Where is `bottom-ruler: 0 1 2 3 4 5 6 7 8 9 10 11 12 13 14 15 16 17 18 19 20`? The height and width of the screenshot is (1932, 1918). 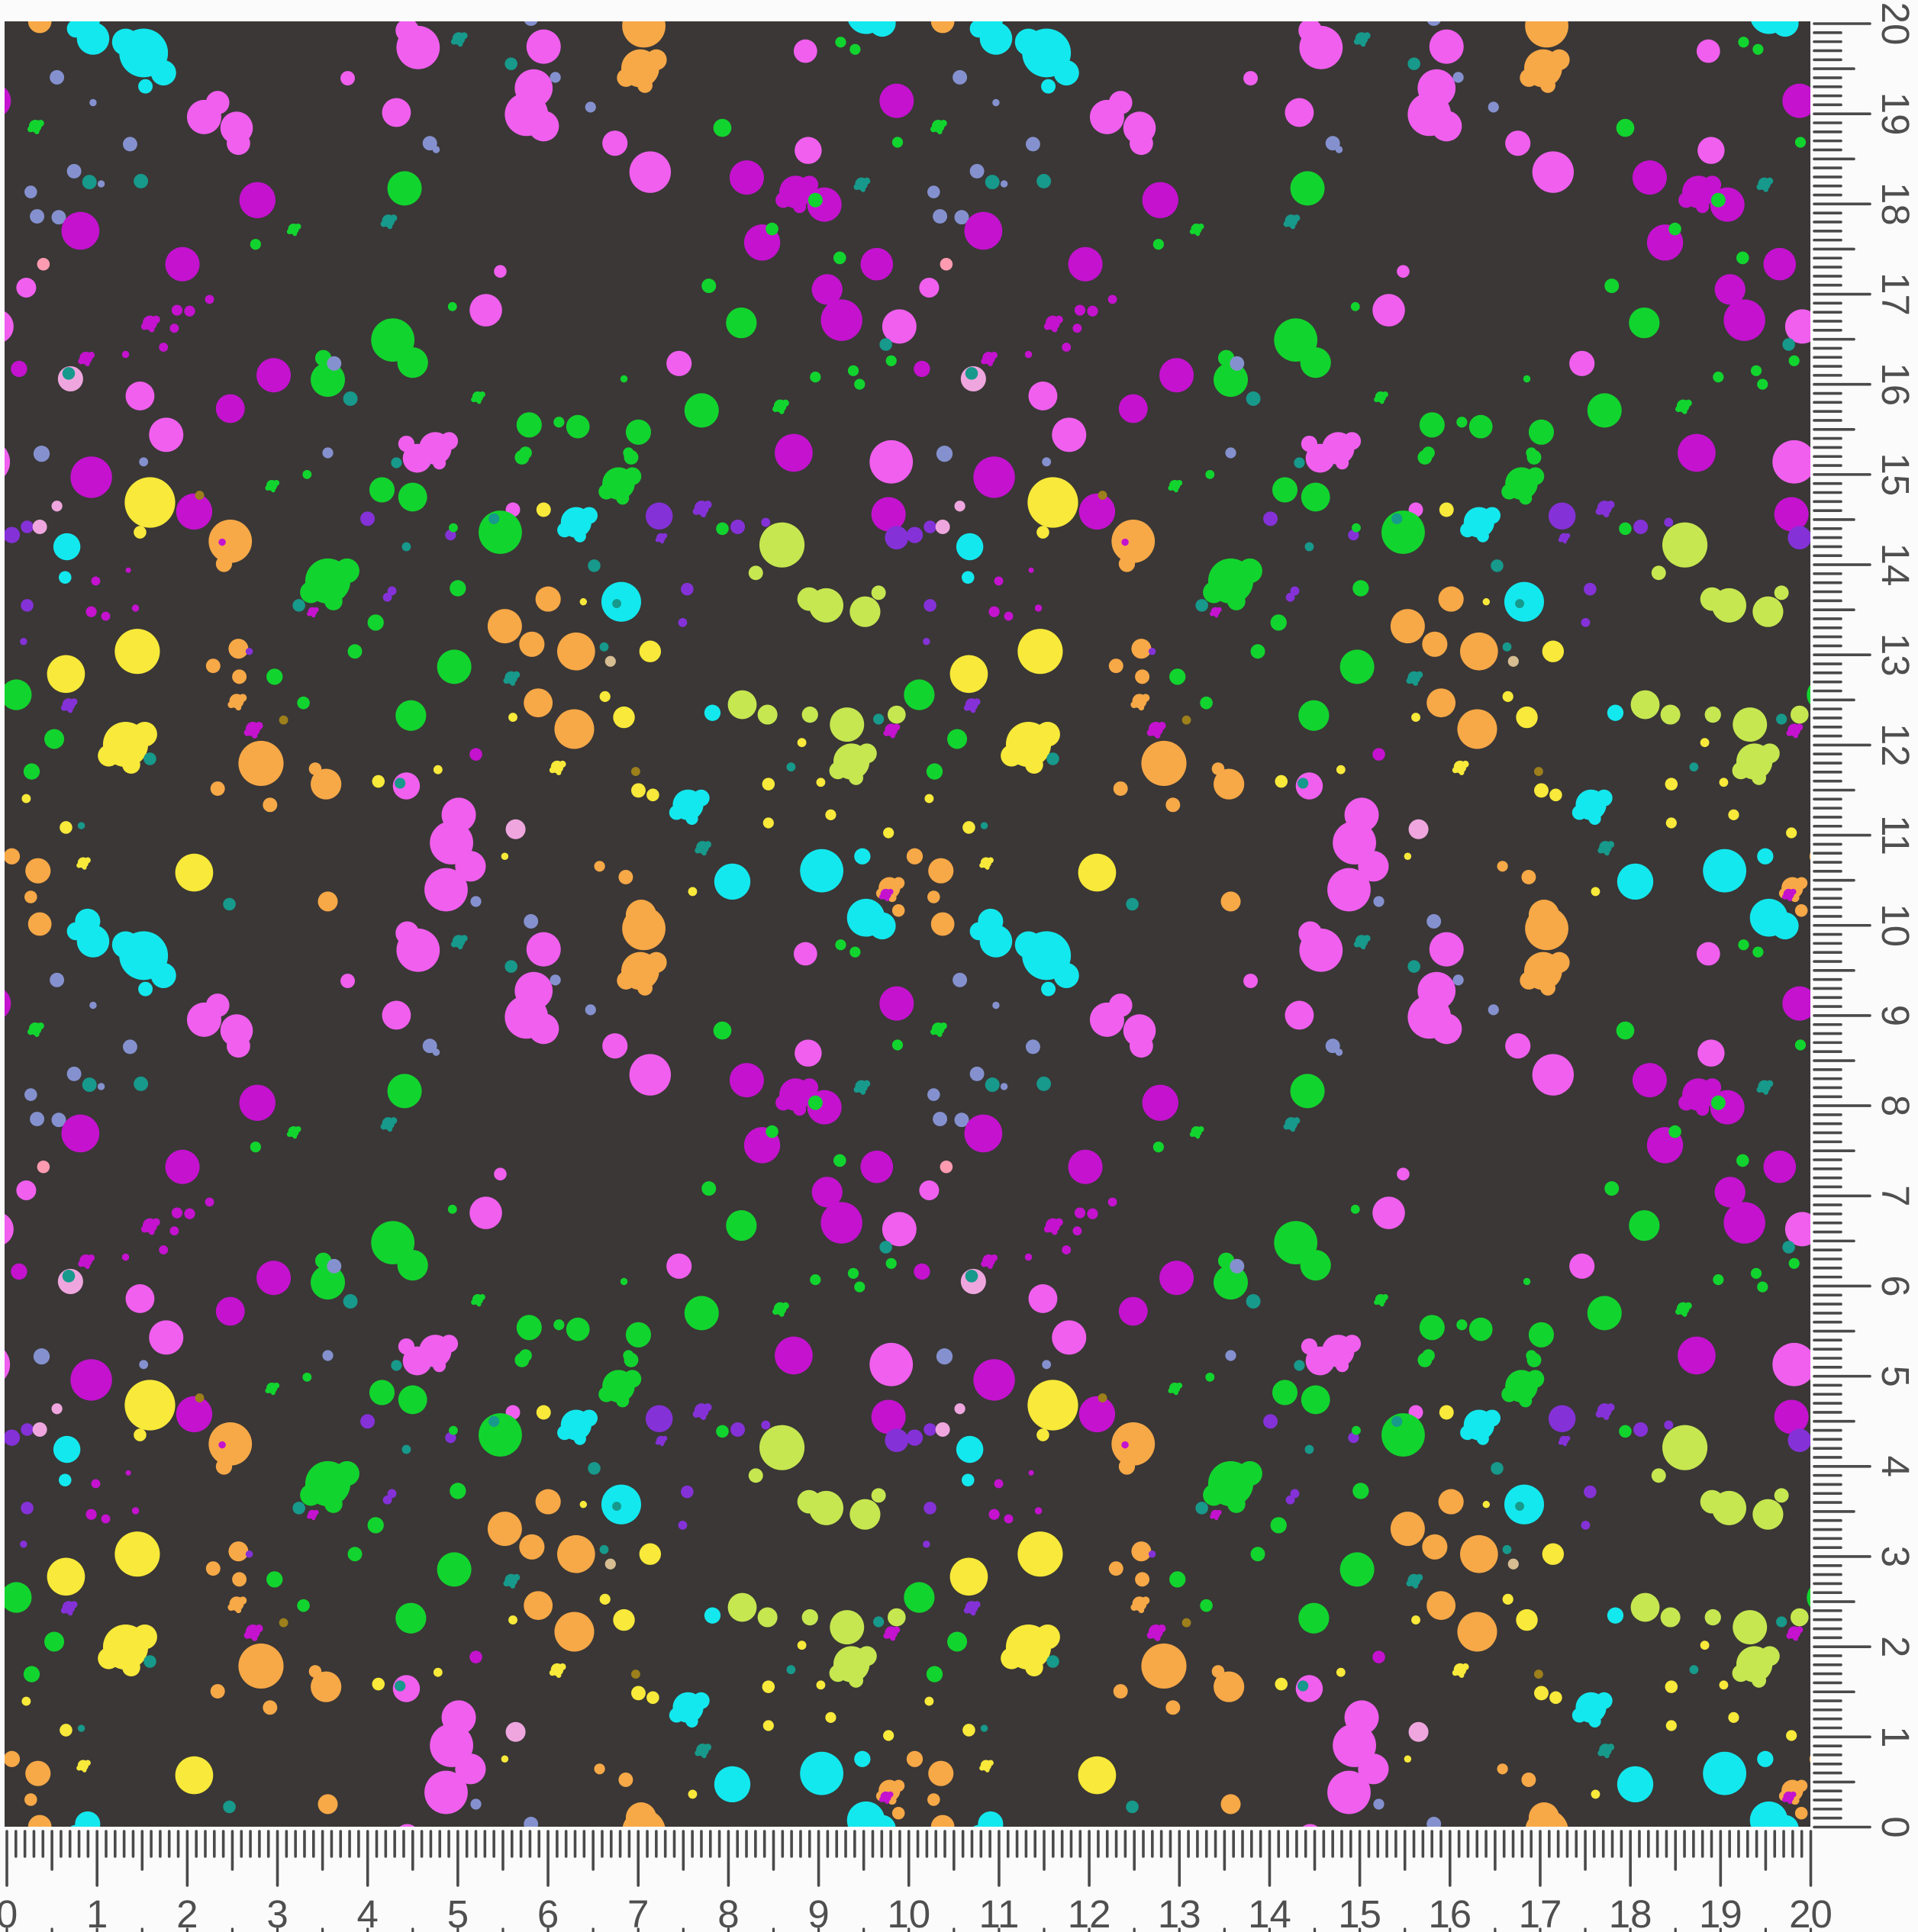
bottom-ruler: 0 1 2 3 4 5 6 7 8 9 10 11 12 13 14 15 16 17 18 19 20 is located at coordinates (916, 1881).